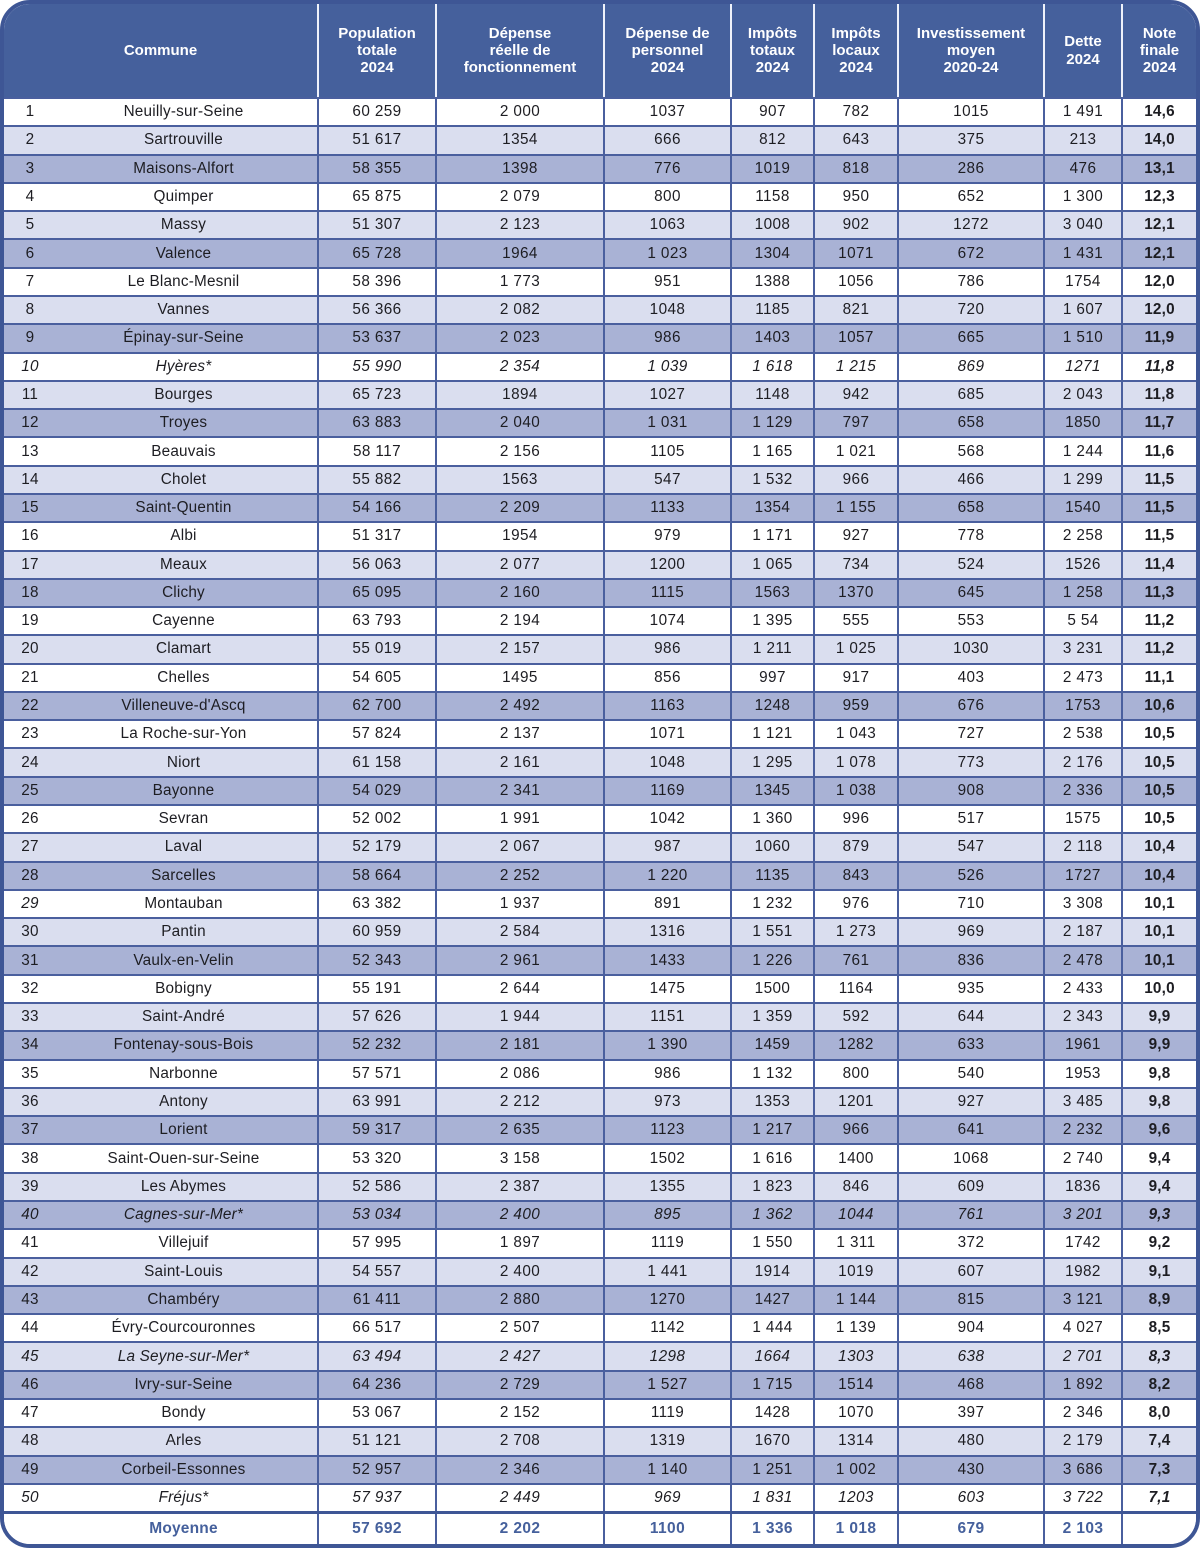 The width and height of the screenshot is (1200, 1548). Describe the element at coordinates (521, 960) in the screenshot. I see `depense-reelle-cell: 2 961` at that location.